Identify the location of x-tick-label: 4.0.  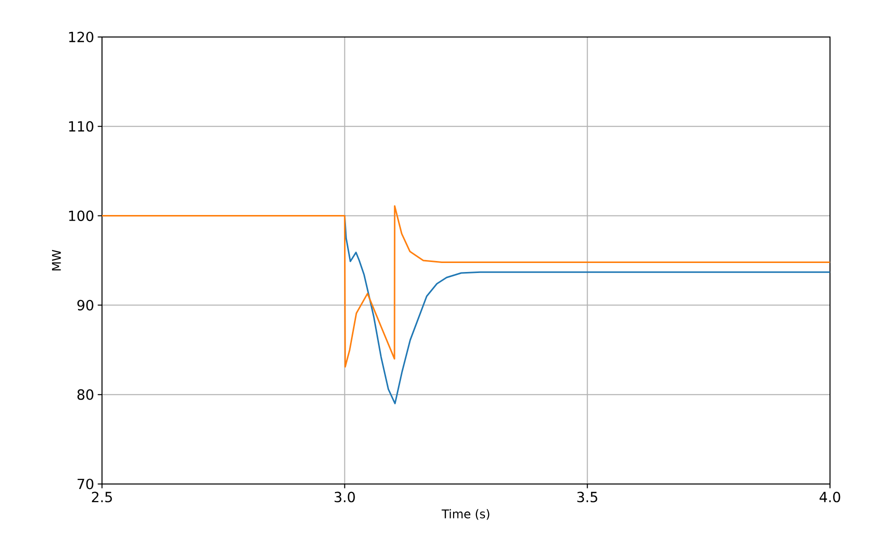
(830, 497).